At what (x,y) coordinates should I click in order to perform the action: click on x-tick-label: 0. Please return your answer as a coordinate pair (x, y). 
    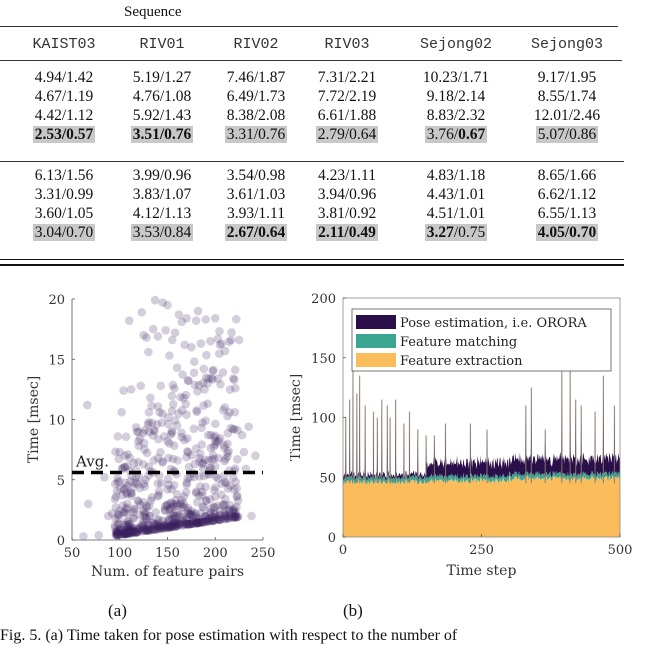
    Looking at the image, I should click on (343, 550).